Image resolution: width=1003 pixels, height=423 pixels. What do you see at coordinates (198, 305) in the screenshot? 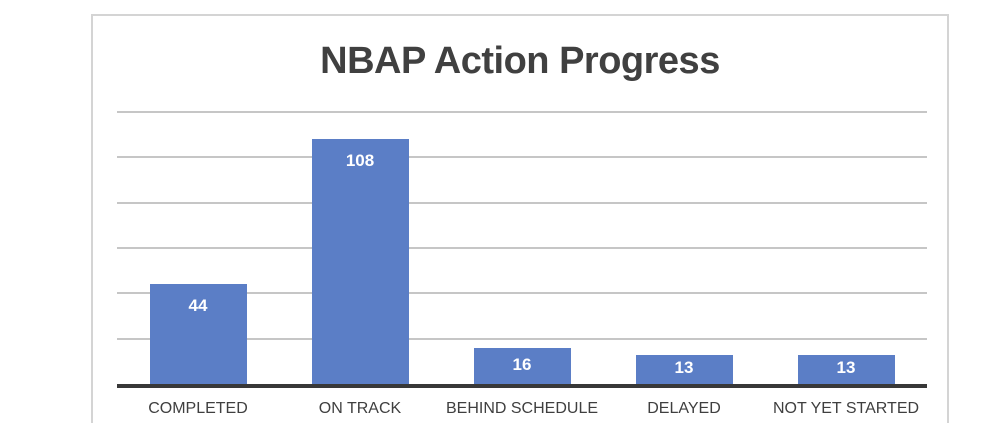
I see `bar-value-label: 44` at bounding box center [198, 305].